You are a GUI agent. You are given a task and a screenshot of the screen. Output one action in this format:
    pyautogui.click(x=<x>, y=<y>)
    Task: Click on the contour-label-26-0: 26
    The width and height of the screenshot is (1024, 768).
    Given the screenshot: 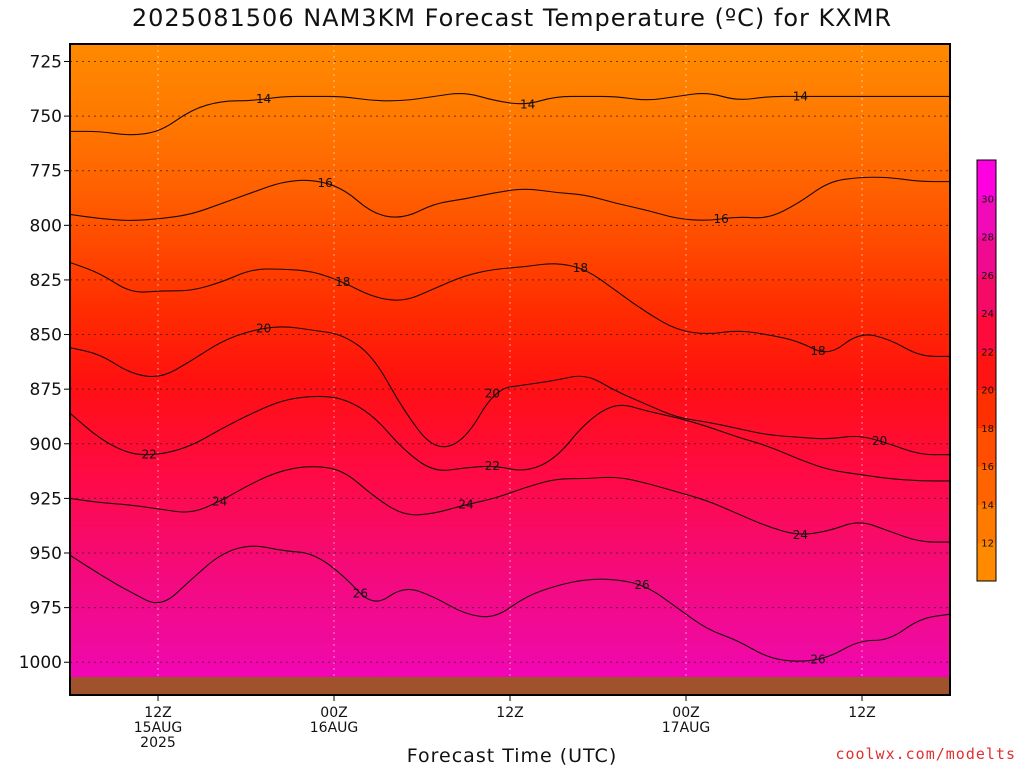 What is the action you would take?
    pyautogui.click(x=360, y=594)
    